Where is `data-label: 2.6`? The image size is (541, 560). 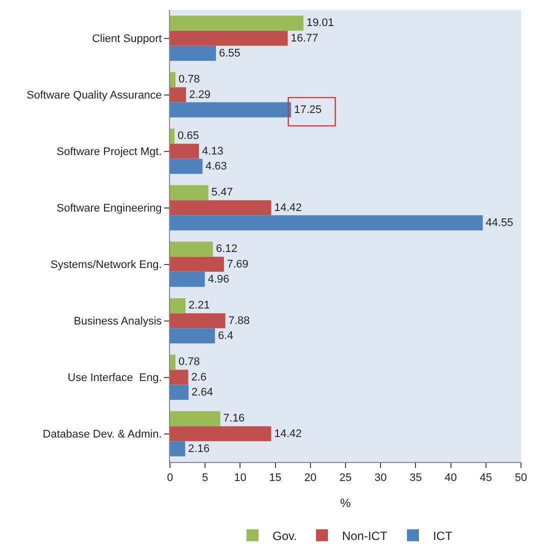
data-label: 2.6 is located at coordinates (199, 377).